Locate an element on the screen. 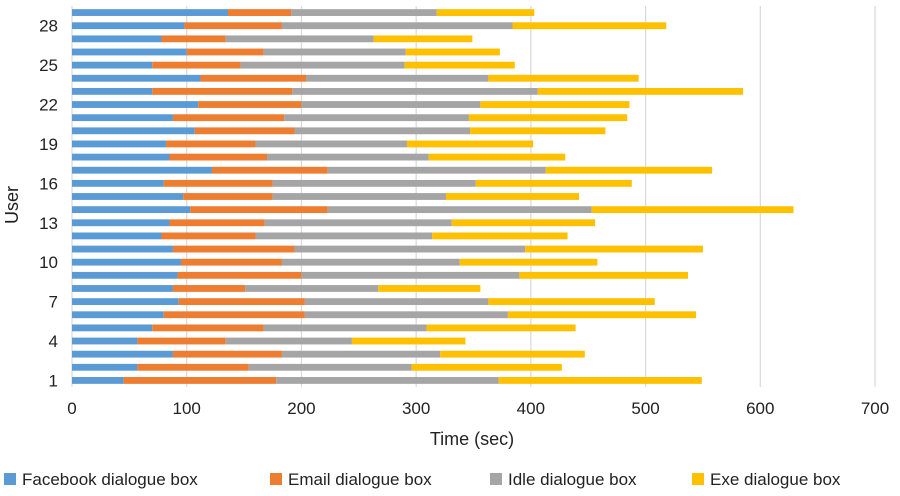 This screenshot has height=496, width=900. y-tick-label-19: 19 is located at coordinates (48, 144).